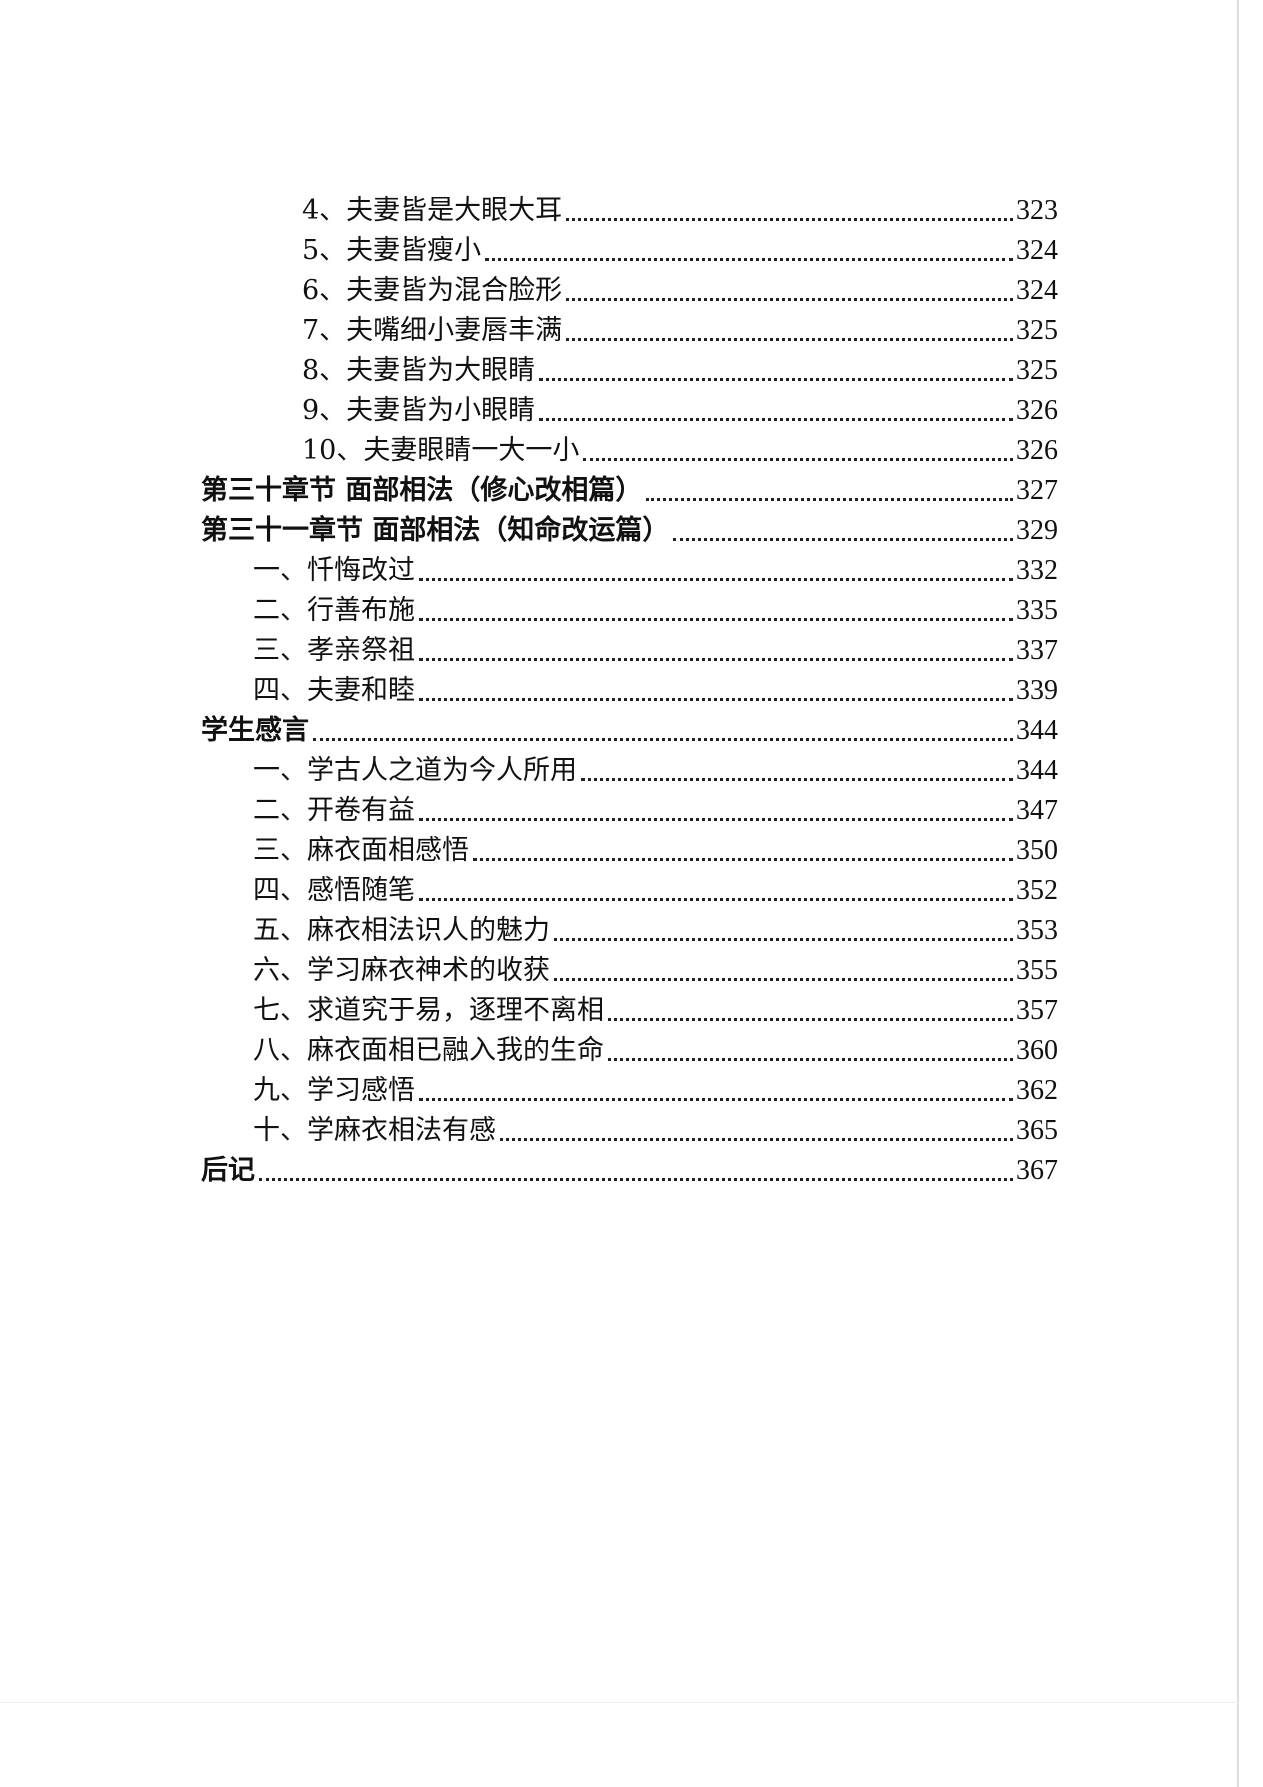 The width and height of the screenshot is (1263, 1787). I want to click on toc-entry: 一、忏悔改过 332, so click(655, 571).